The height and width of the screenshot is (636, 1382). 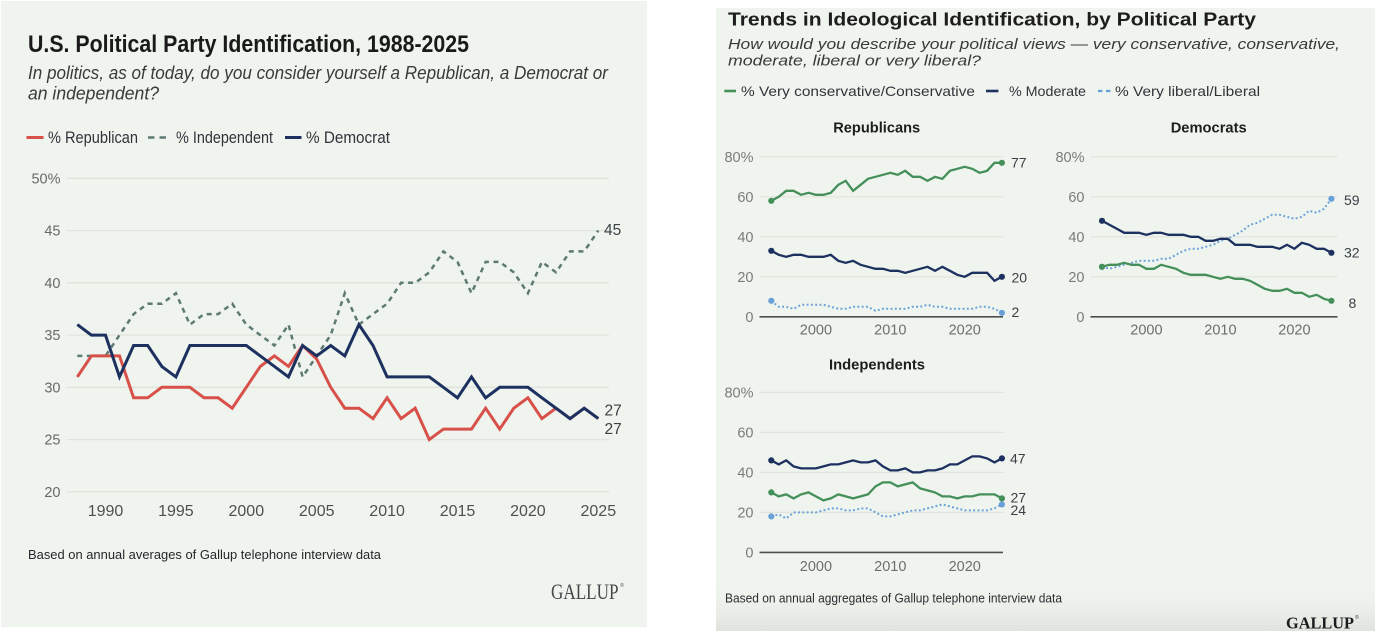 What do you see at coordinates (93, 137) in the screenshot?
I see `svg-text: % Republican` at bounding box center [93, 137].